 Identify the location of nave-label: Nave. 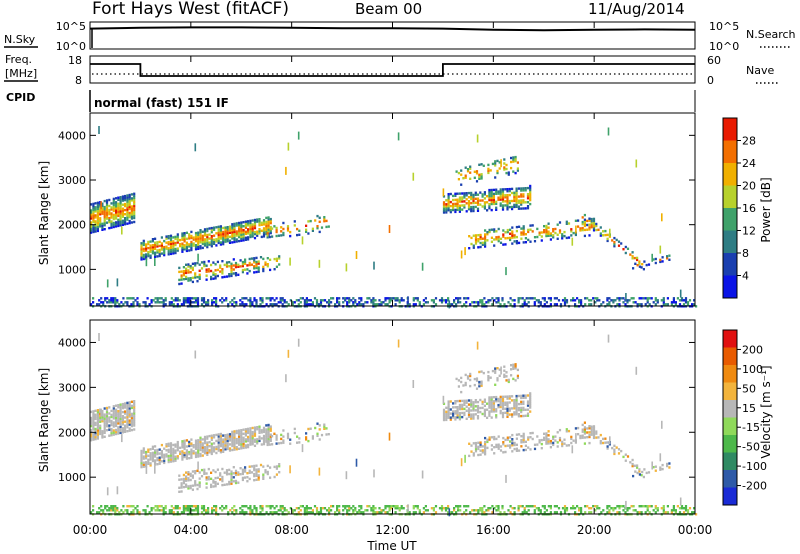
(760, 70).